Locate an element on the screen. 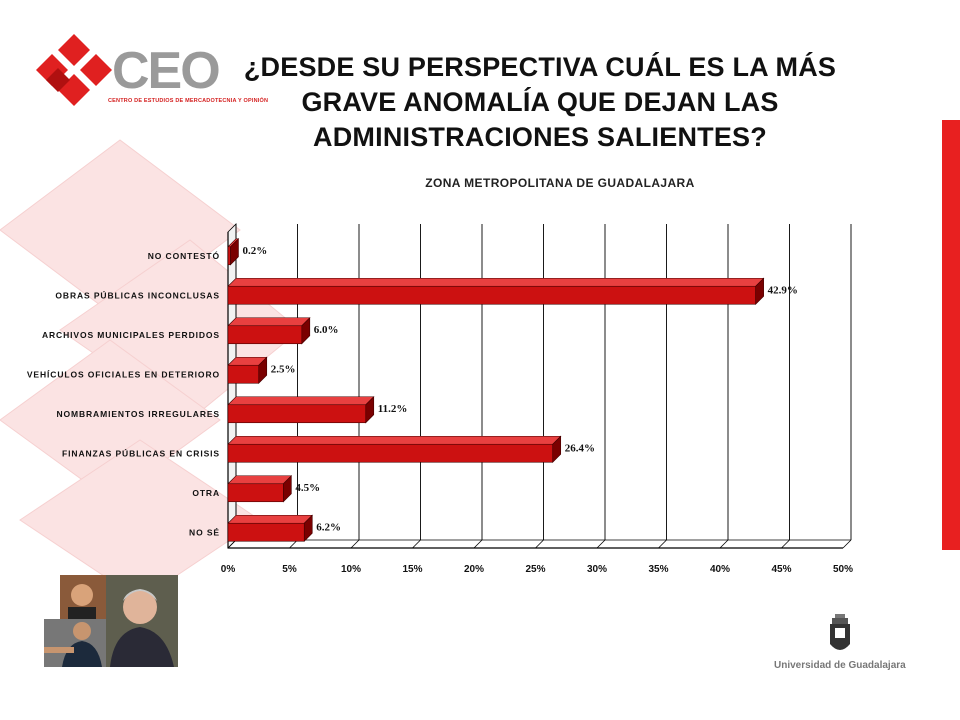  university-name: Universidad de Guadalajara is located at coordinates (840, 665).